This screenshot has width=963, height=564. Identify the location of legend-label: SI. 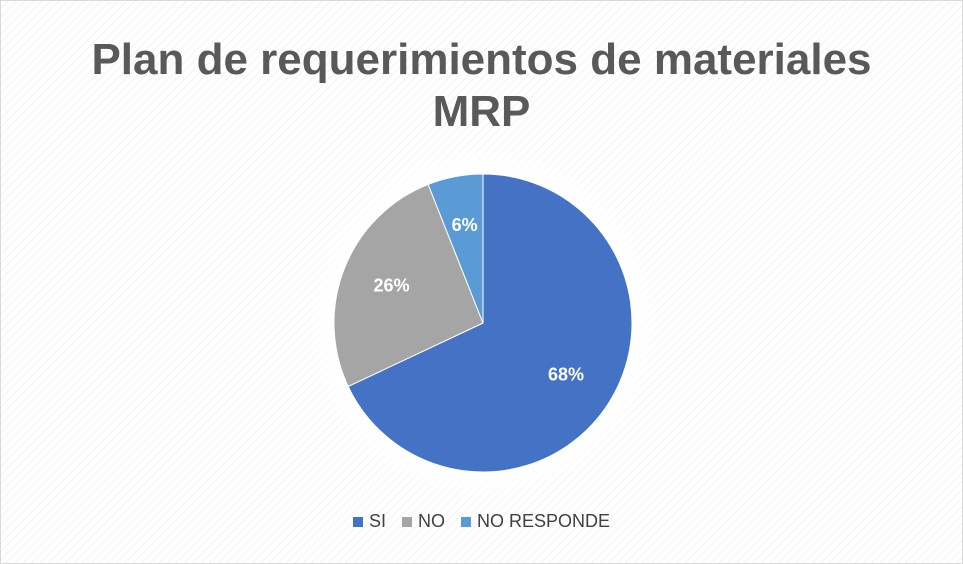
(377, 521).